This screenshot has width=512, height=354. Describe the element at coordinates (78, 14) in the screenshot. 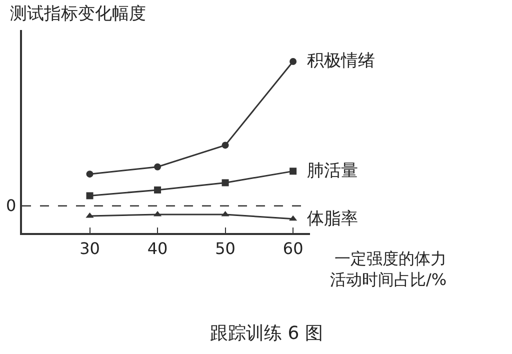

I see `y-axis-title: 测试指标变化幅度` at that location.